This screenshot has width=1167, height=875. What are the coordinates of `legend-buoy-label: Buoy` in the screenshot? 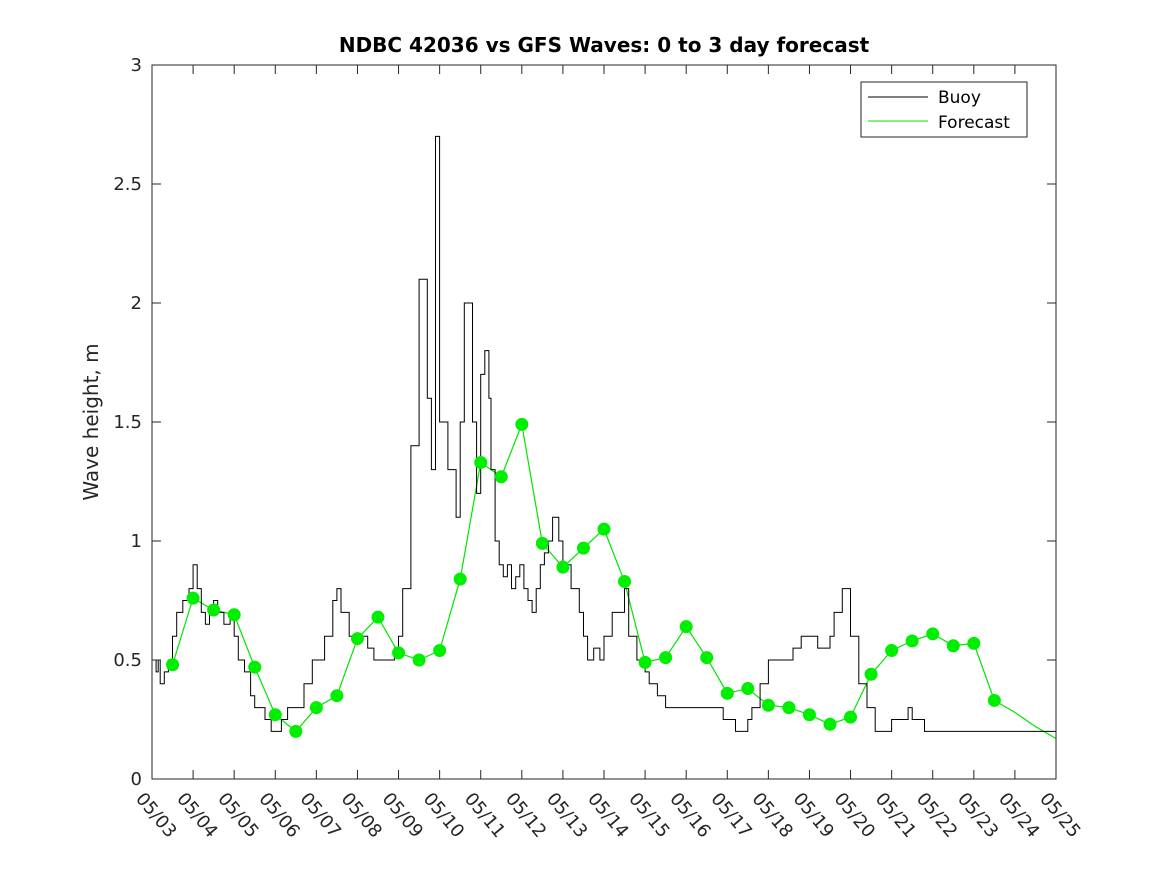 It's located at (959, 98).